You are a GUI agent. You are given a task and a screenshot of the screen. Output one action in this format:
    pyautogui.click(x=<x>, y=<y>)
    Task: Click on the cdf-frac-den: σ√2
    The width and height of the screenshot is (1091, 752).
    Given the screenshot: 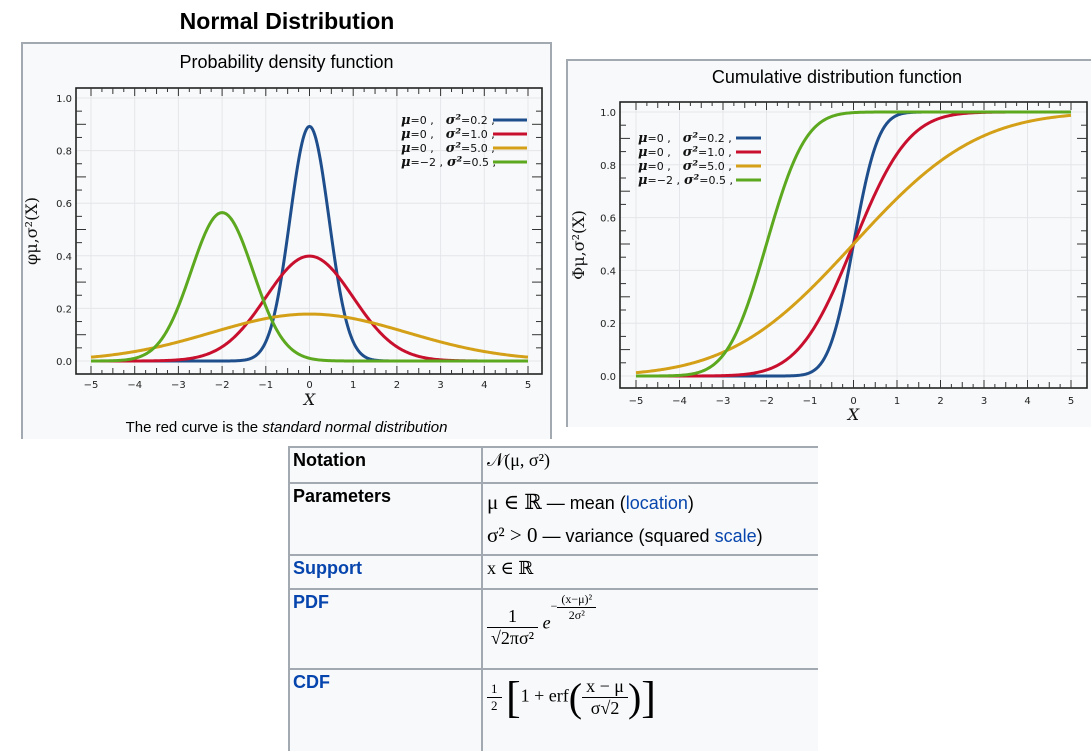 What is the action you would take?
    pyautogui.click(x=605, y=708)
    